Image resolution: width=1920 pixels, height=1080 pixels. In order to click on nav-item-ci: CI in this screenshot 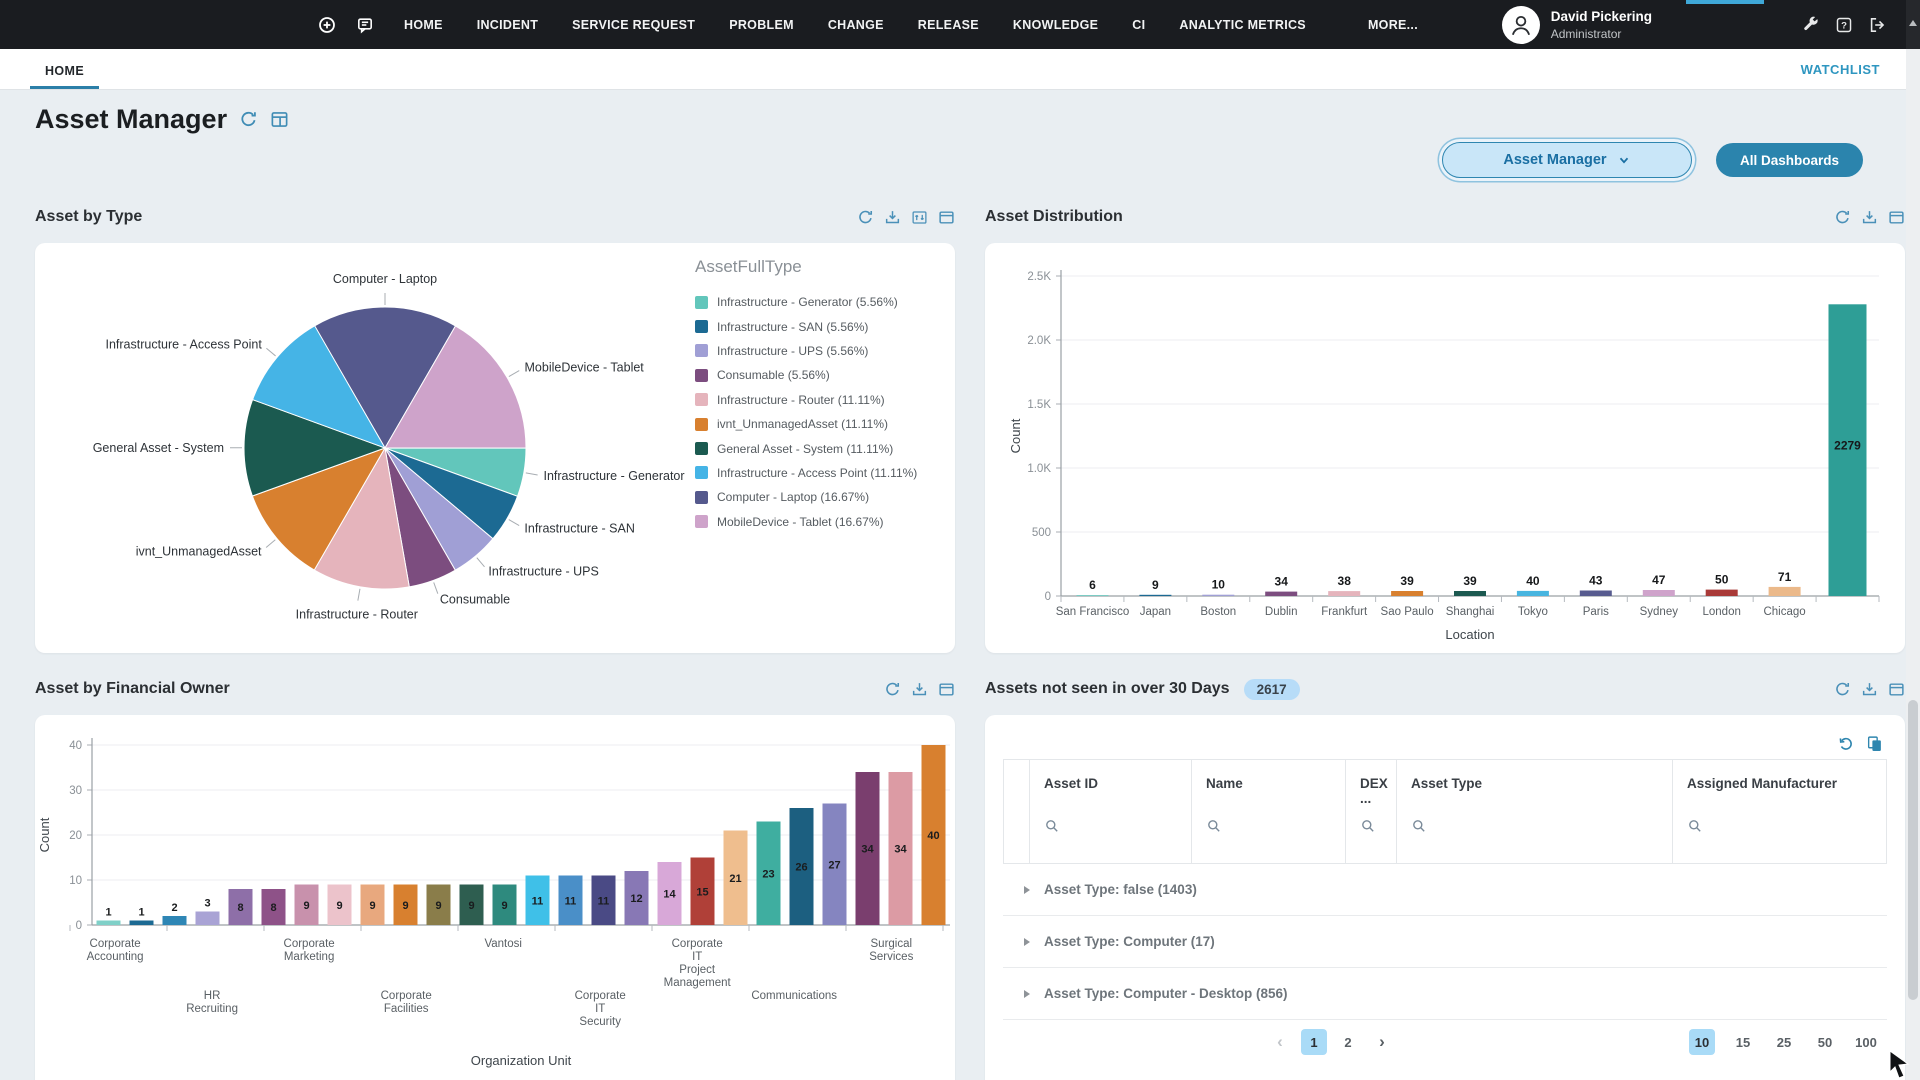, I will do `click(1139, 24)`.